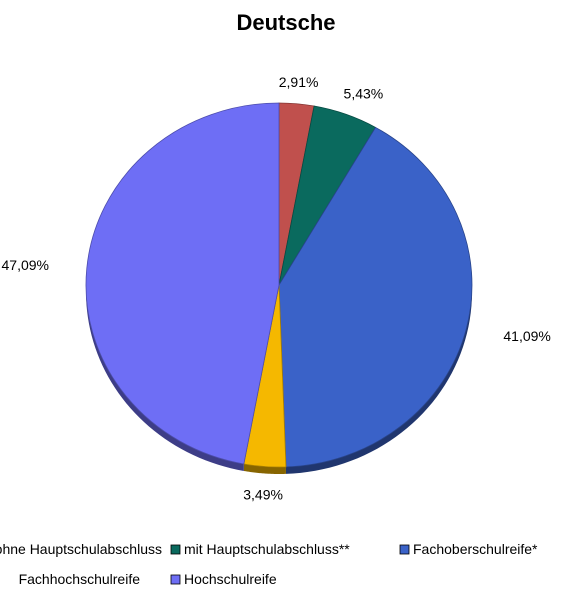  Describe the element at coordinates (364, 94) in the screenshot. I see `data-label-mit-hauptschulabschluss: 5,43%` at that location.